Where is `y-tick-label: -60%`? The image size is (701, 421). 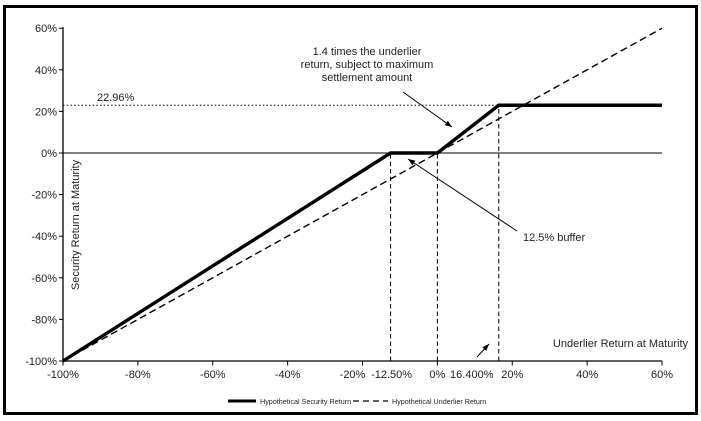 y-tick-label: -60% is located at coordinates (44, 279).